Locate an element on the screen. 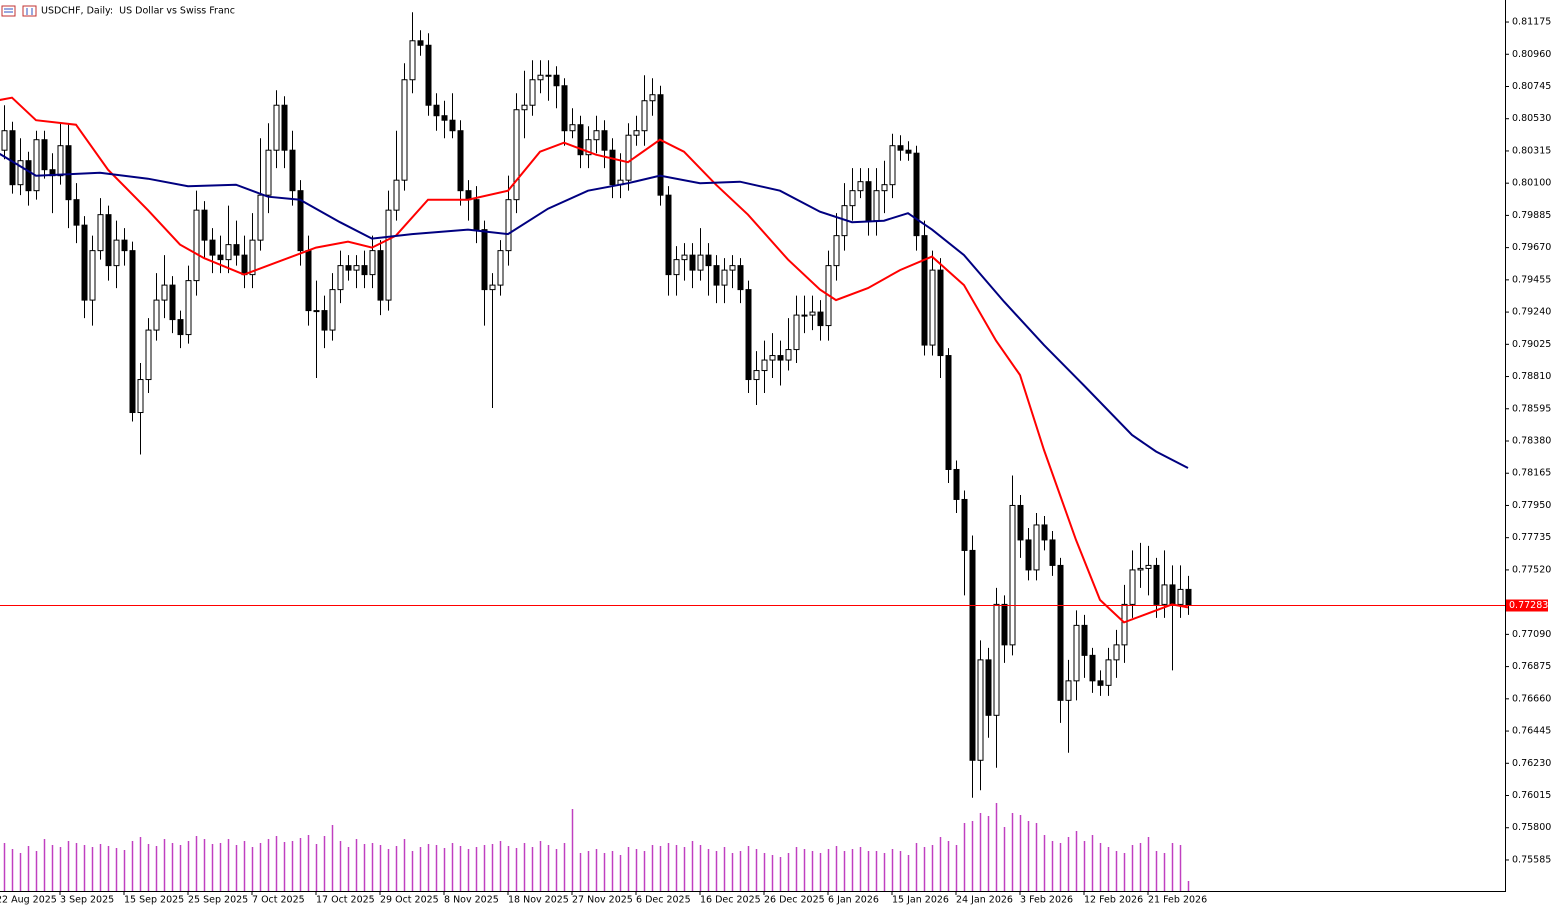 The height and width of the screenshot is (909, 1557). y-tick-label: 0.76015 is located at coordinates (1531, 795).